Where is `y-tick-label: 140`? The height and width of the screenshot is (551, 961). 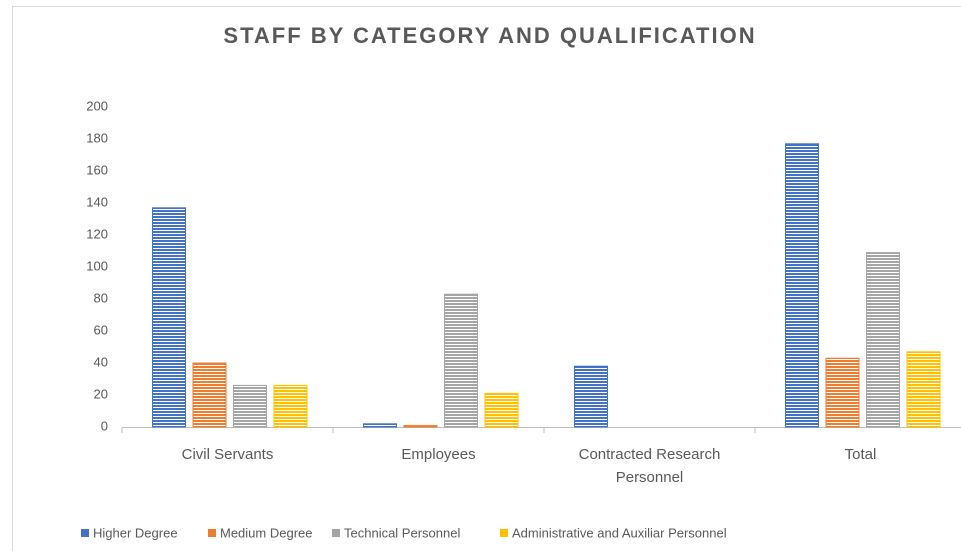 y-tick-label: 140 is located at coordinates (97, 201).